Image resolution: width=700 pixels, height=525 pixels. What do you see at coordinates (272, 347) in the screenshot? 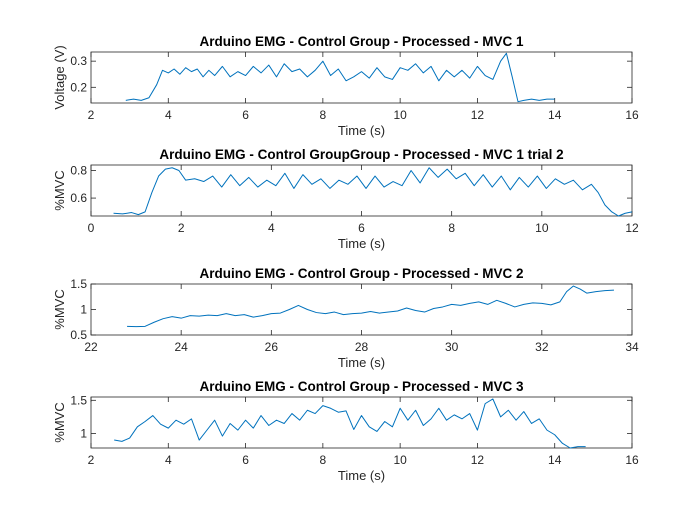
I see `x-tick-label: 26` at bounding box center [272, 347].